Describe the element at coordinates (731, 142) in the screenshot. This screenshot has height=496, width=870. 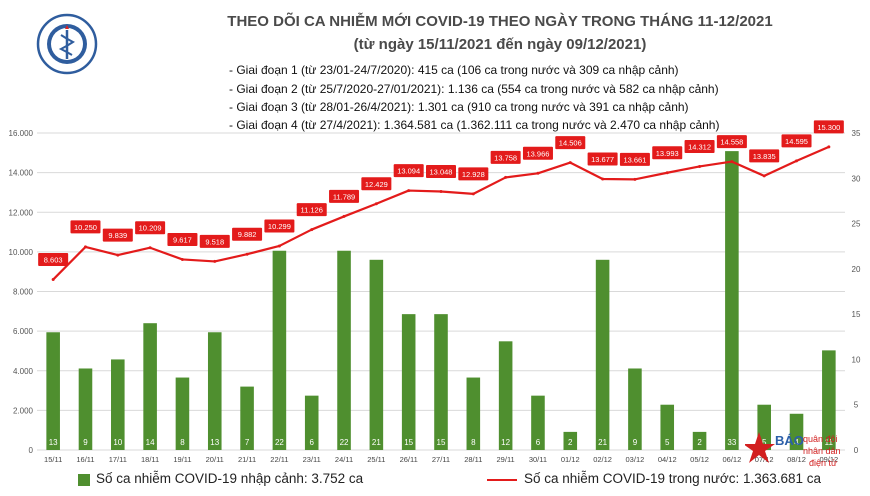
I see `domestic-point-label: 14.558` at that location.